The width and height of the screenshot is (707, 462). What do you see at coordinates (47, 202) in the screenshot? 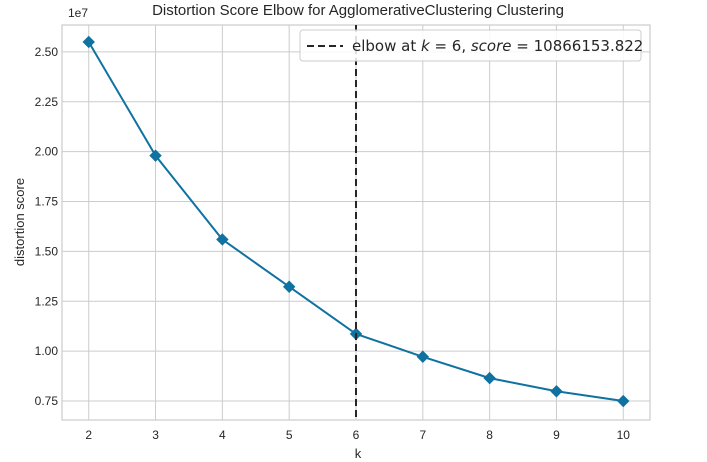
I see `y-tick-label-4: 1.75` at bounding box center [47, 202].